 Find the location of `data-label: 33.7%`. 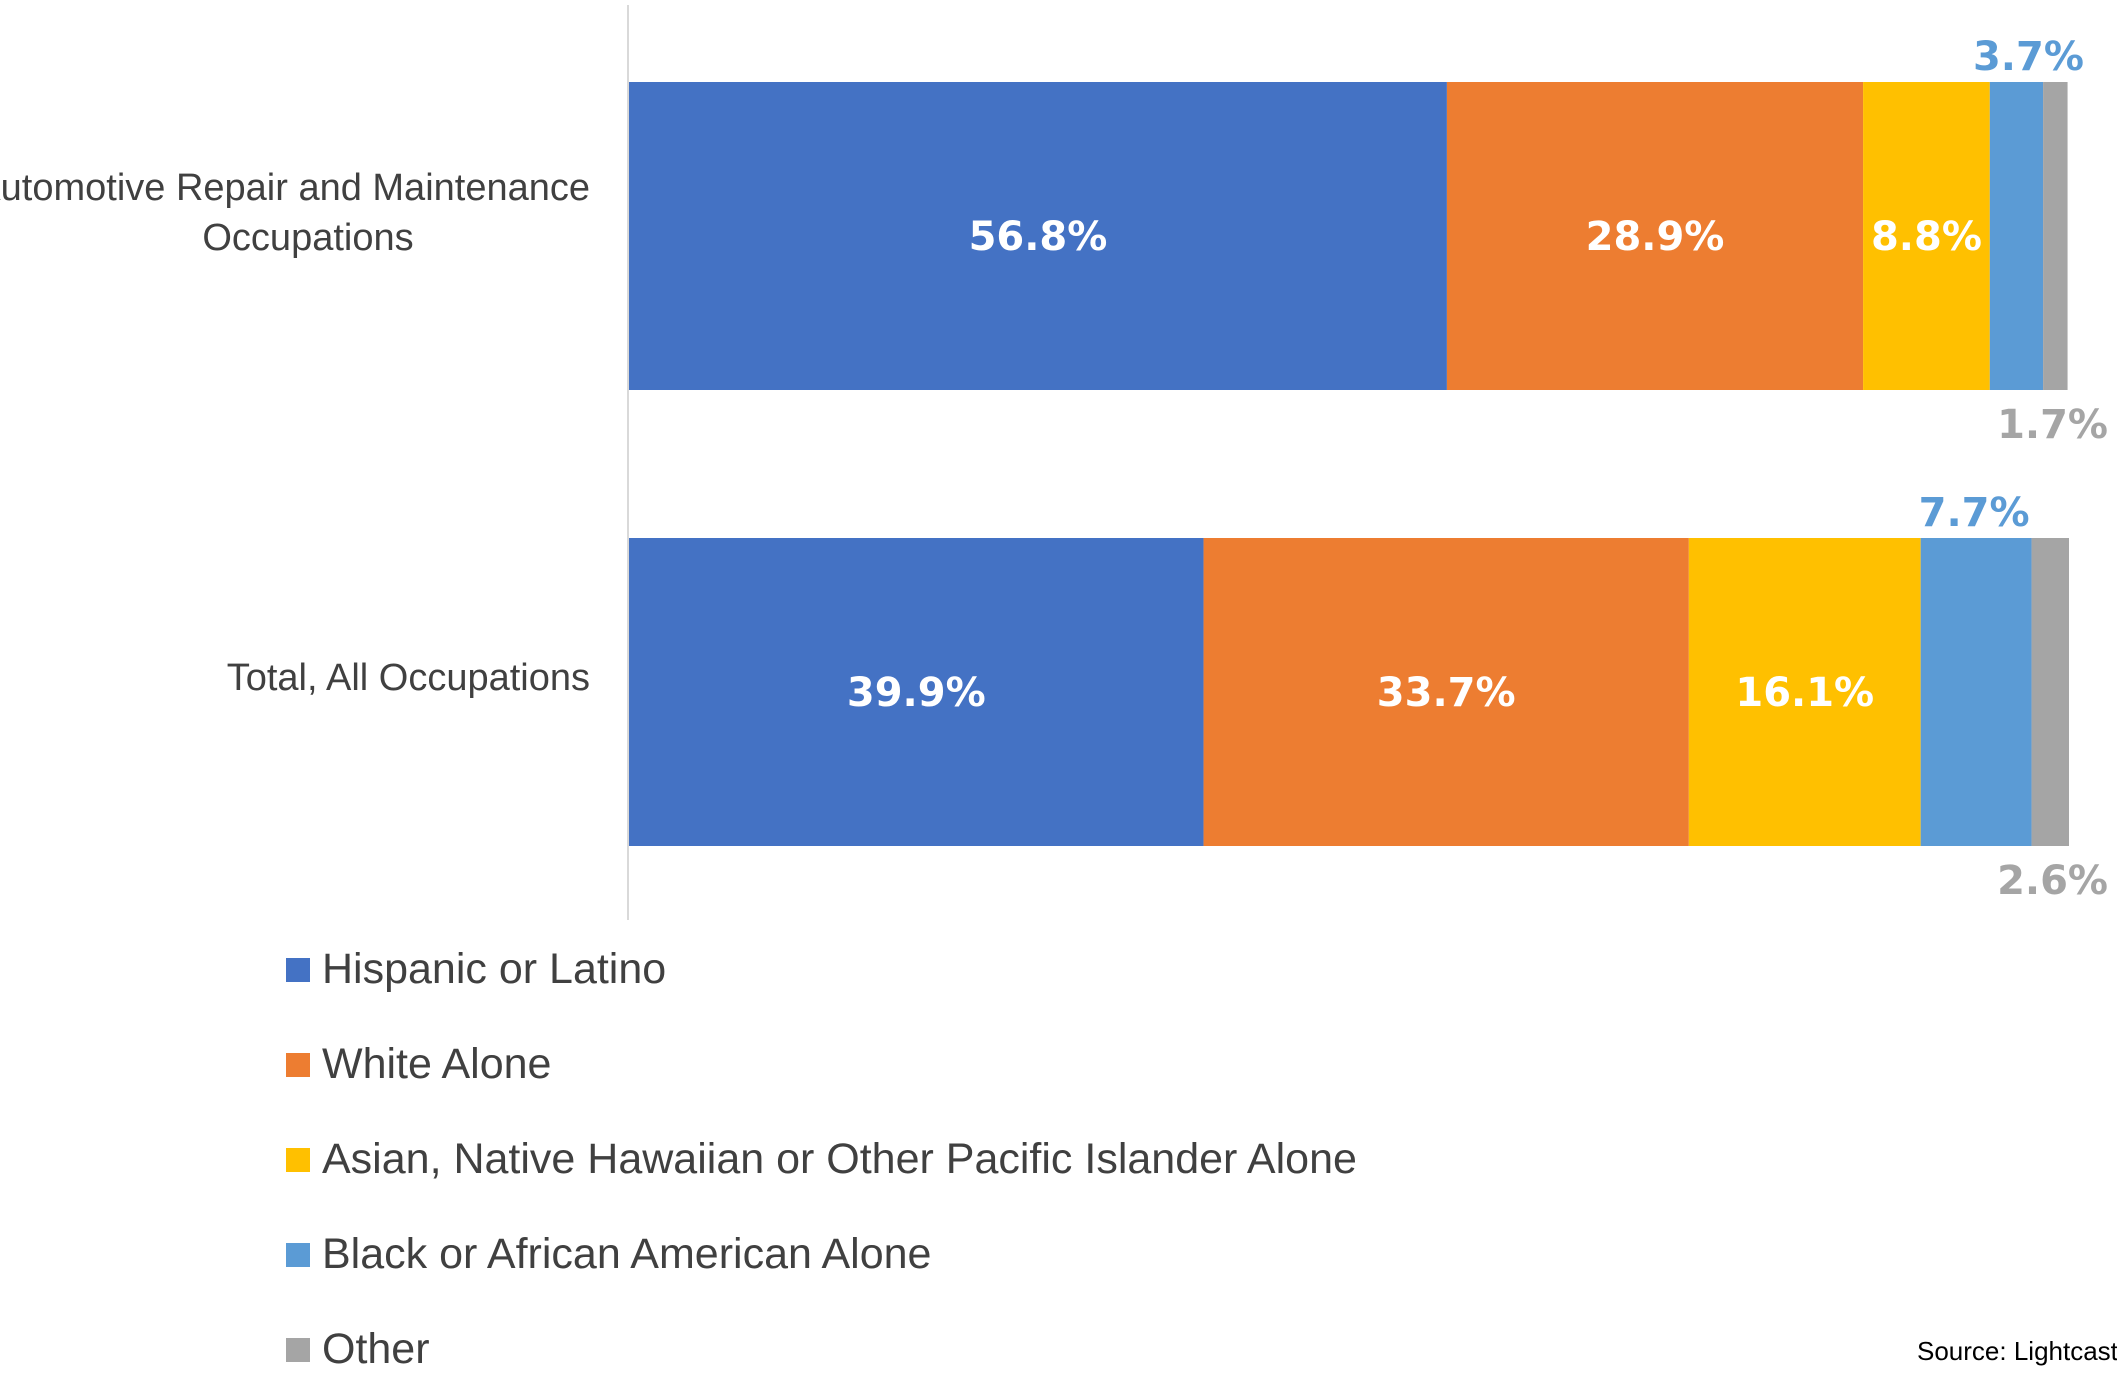

data-label: 33.7% is located at coordinates (1446, 693).